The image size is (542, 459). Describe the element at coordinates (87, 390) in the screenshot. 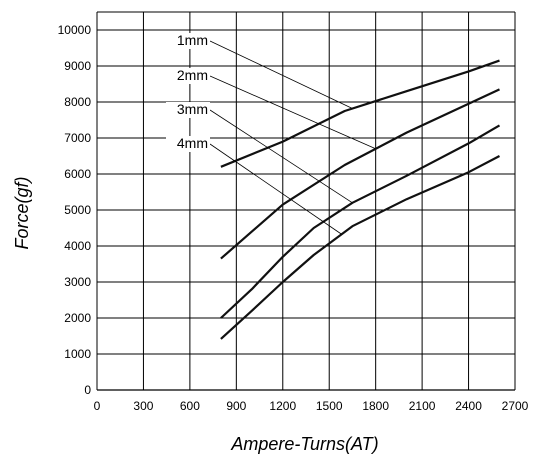

I see `y-tick-label: 0` at that location.